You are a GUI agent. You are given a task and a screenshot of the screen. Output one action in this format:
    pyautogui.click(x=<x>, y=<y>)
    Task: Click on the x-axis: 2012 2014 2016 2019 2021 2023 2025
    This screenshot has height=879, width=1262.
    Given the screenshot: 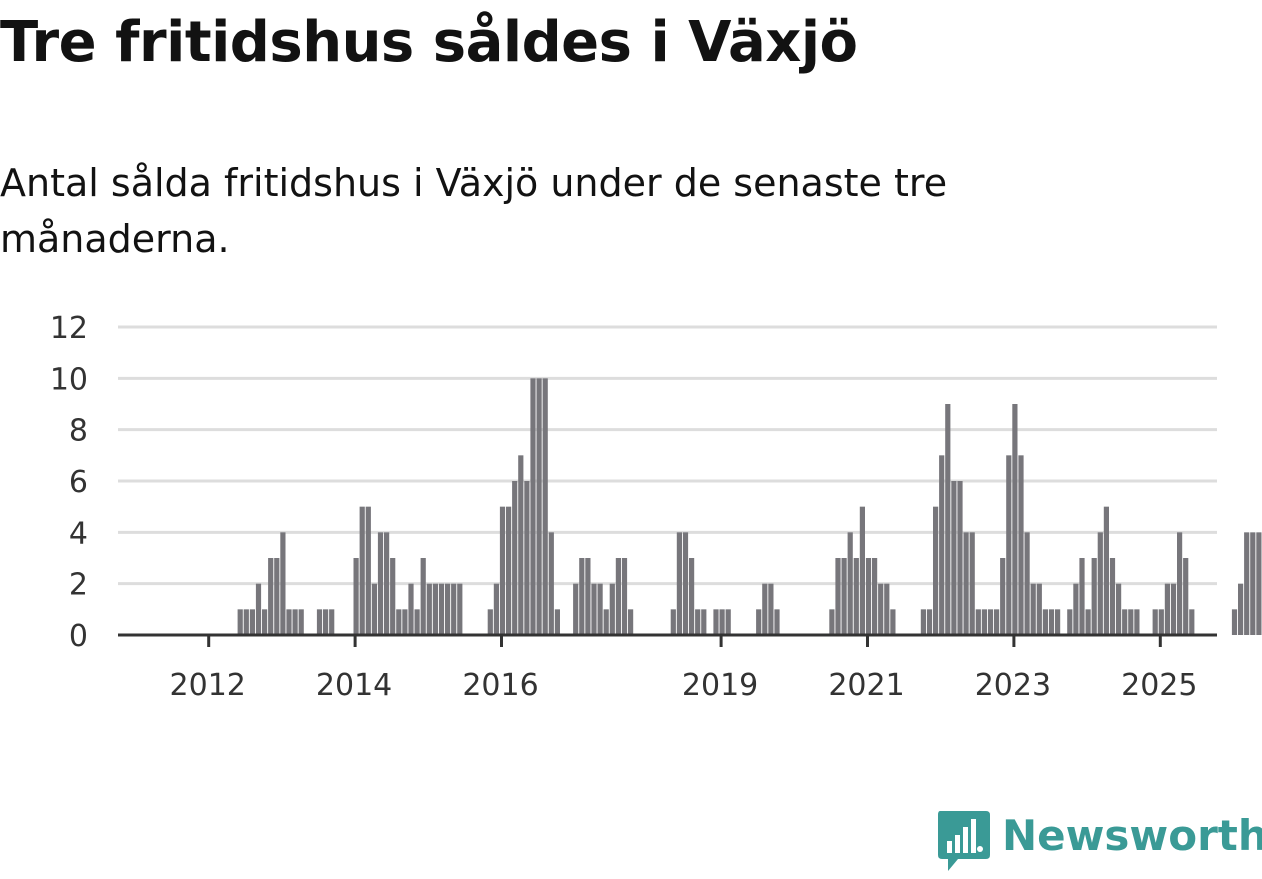 What is the action you would take?
    pyautogui.click(x=667, y=668)
    